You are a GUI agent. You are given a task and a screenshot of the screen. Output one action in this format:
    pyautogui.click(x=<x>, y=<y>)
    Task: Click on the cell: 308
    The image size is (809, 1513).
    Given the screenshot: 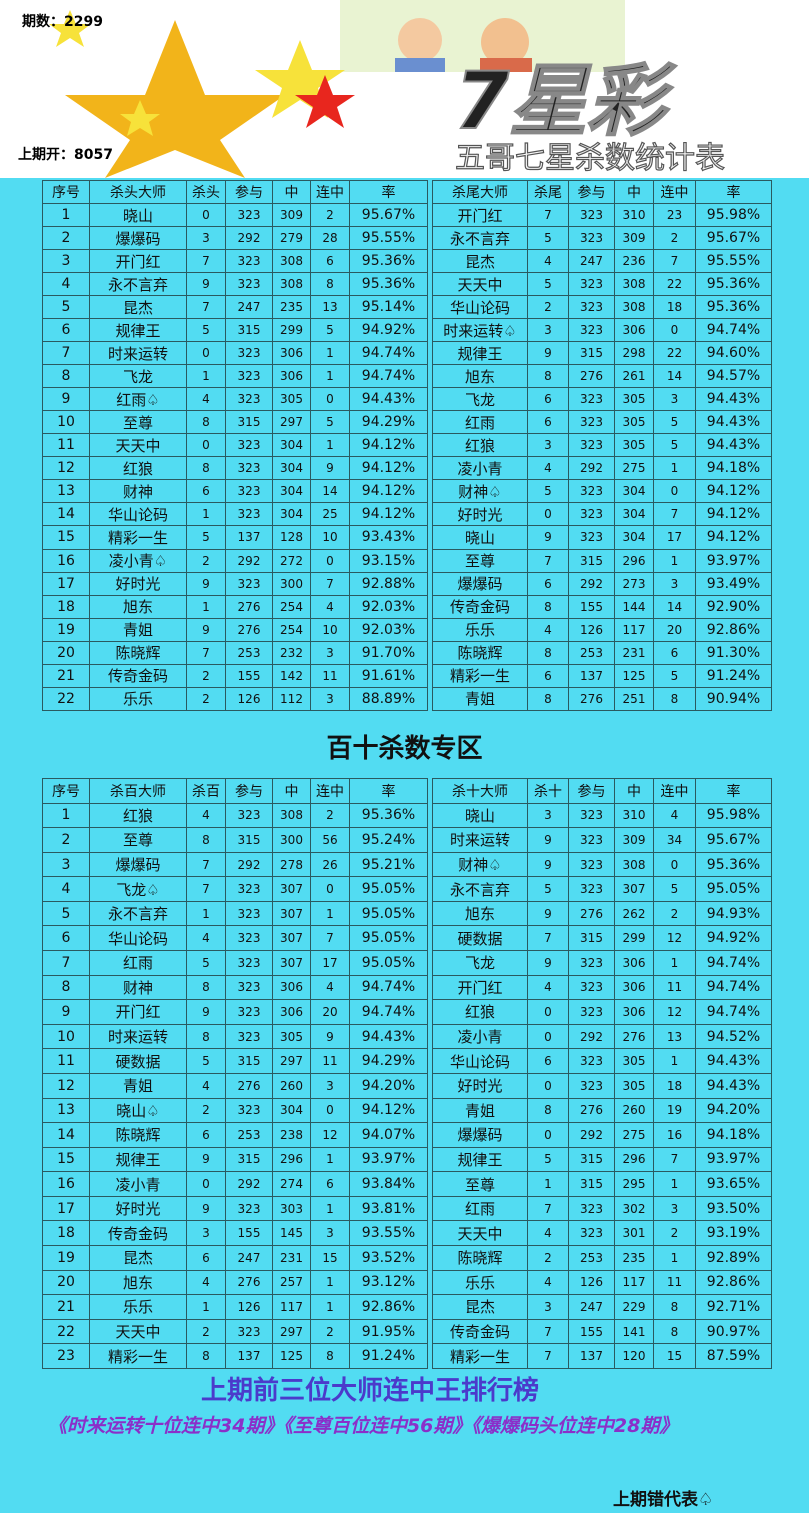 What is the action you would take?
    pyautogui.click(x=634, y=864)
    